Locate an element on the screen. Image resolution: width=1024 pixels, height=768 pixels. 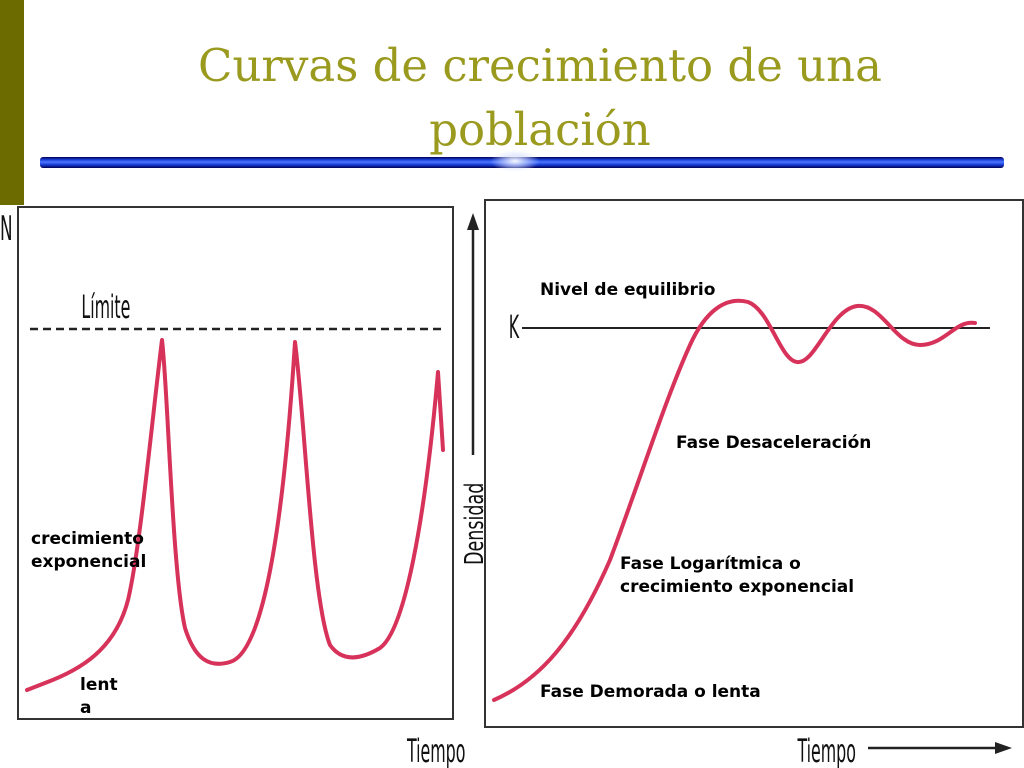
label-slow: lenta is located at coordinates (99, 696).